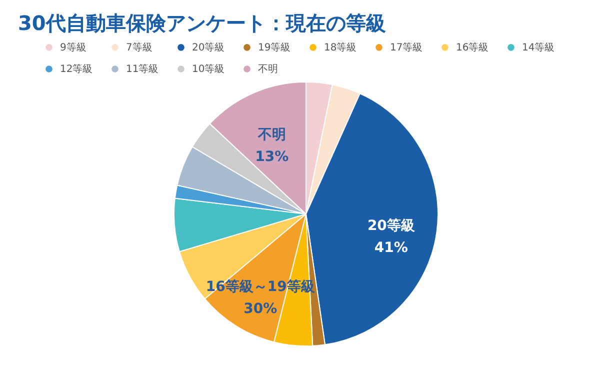 The image size is (590, 380). What do you see at coordinates (272, 157) in the screenshot?
I see `text: 13%` at bounding box center [272, 157].